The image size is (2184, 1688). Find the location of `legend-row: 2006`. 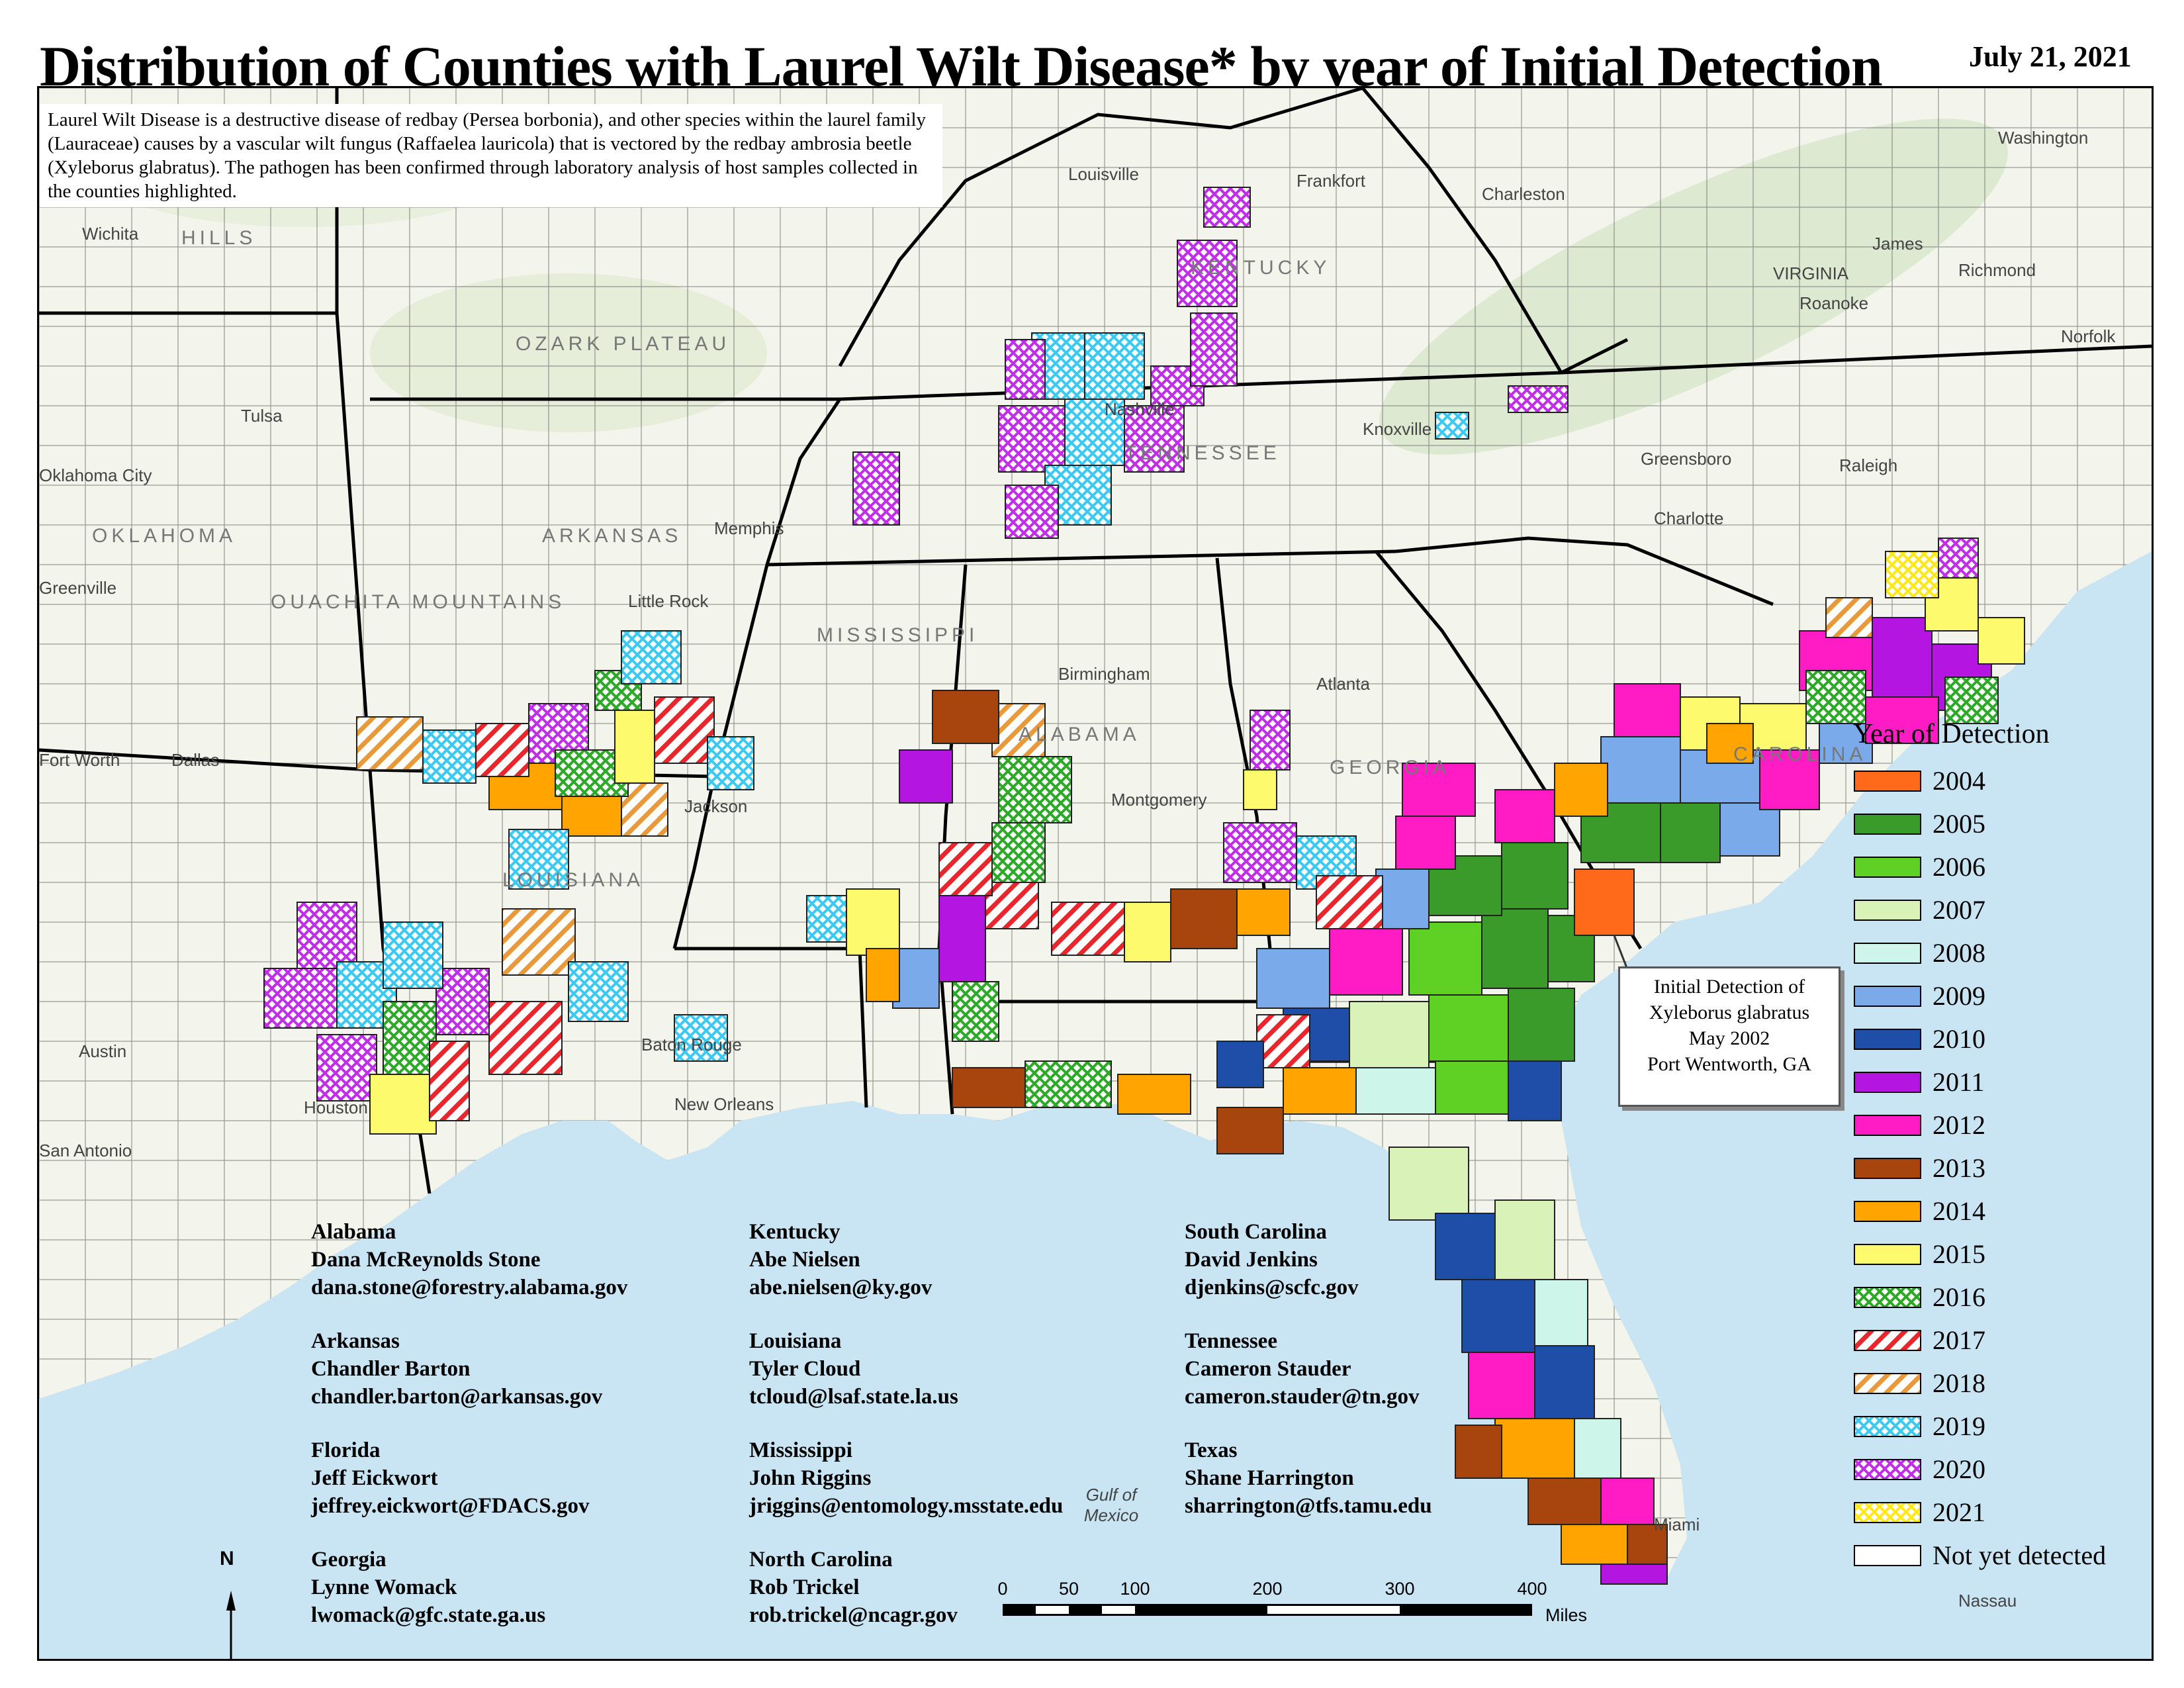

legend-row: 2006 is located at coordinates (2005, 866).